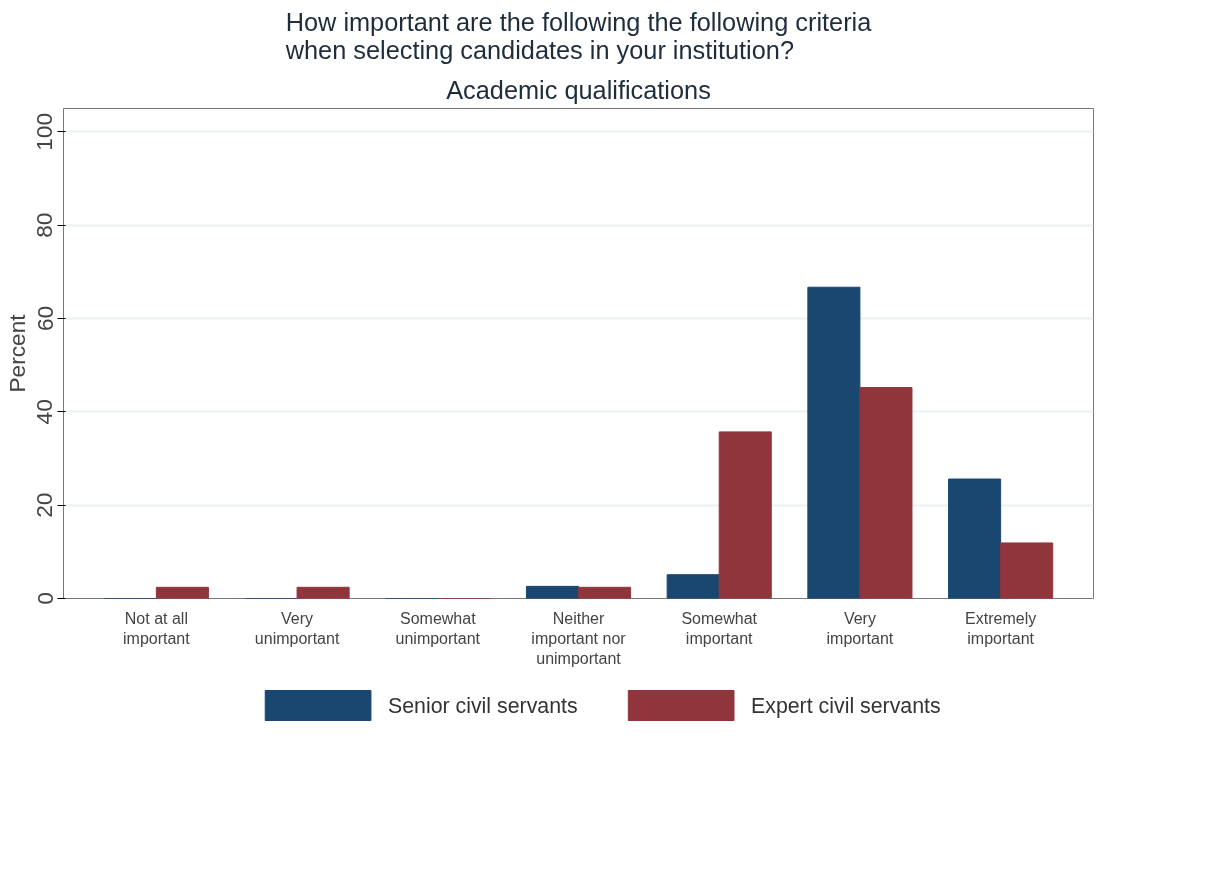 The image size is (1208, 877). I want to click on y-tick-label: 100, so click(44, 131).